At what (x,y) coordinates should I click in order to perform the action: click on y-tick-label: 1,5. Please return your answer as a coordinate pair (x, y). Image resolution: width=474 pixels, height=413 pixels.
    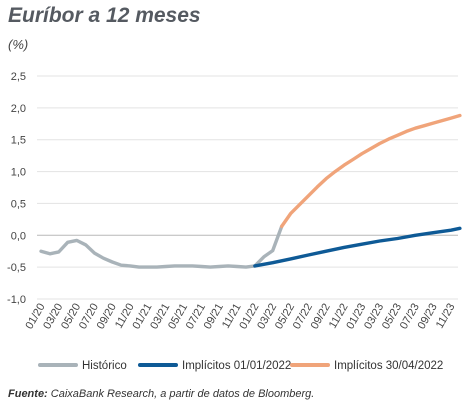
    Looking at the image, I should click on (18, 141).